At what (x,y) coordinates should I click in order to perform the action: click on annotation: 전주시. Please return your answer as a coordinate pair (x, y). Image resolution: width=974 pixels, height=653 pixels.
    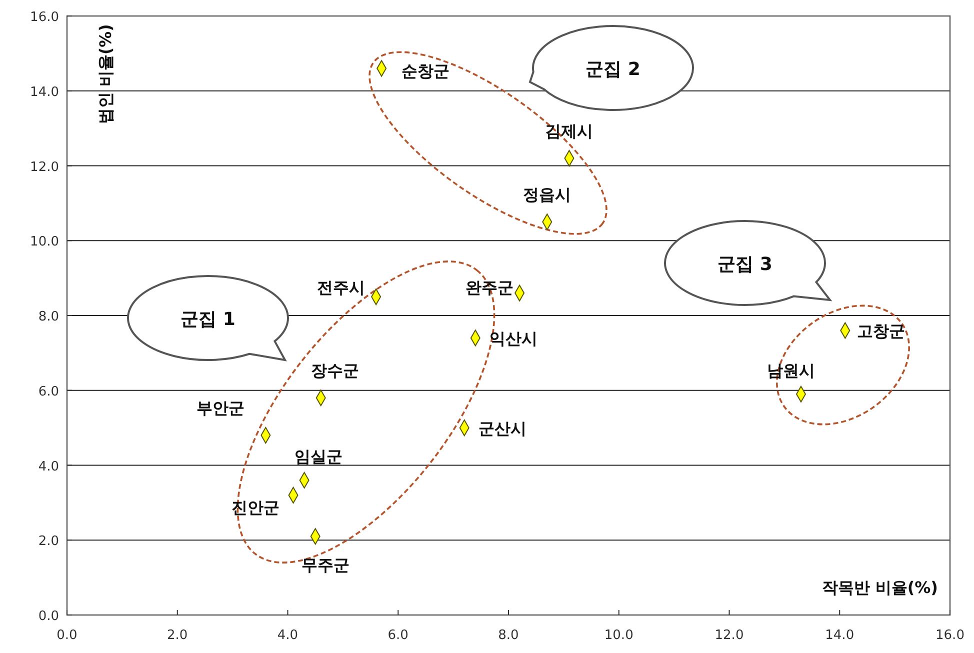
    Looking at the image, I should click on (341, 287).